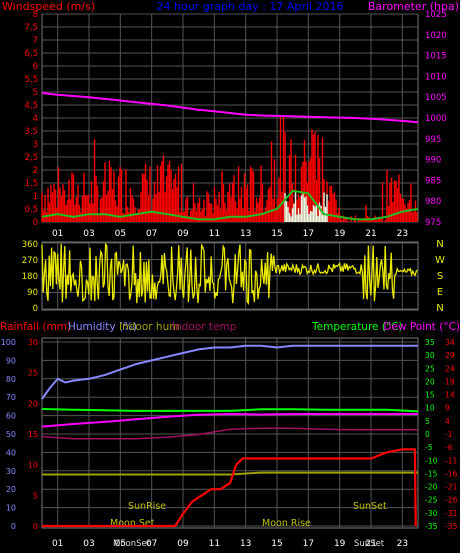  What do you see at coordinates (230, 205) in the screenshot?
I see `windspeed-average-line` at bounding box center [230, 205].